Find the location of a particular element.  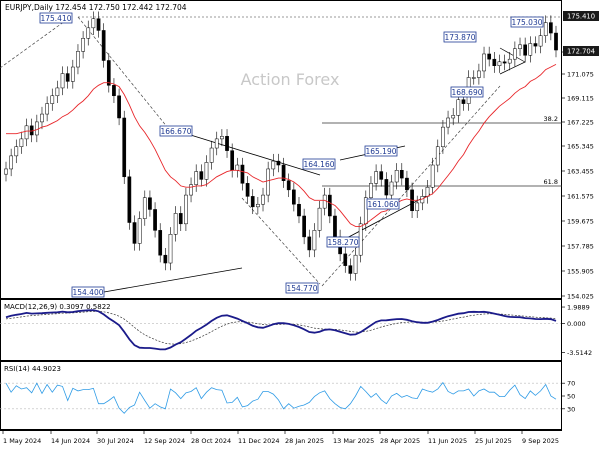

rsi-tick-label: 30 is located at coordinates (571, 409).